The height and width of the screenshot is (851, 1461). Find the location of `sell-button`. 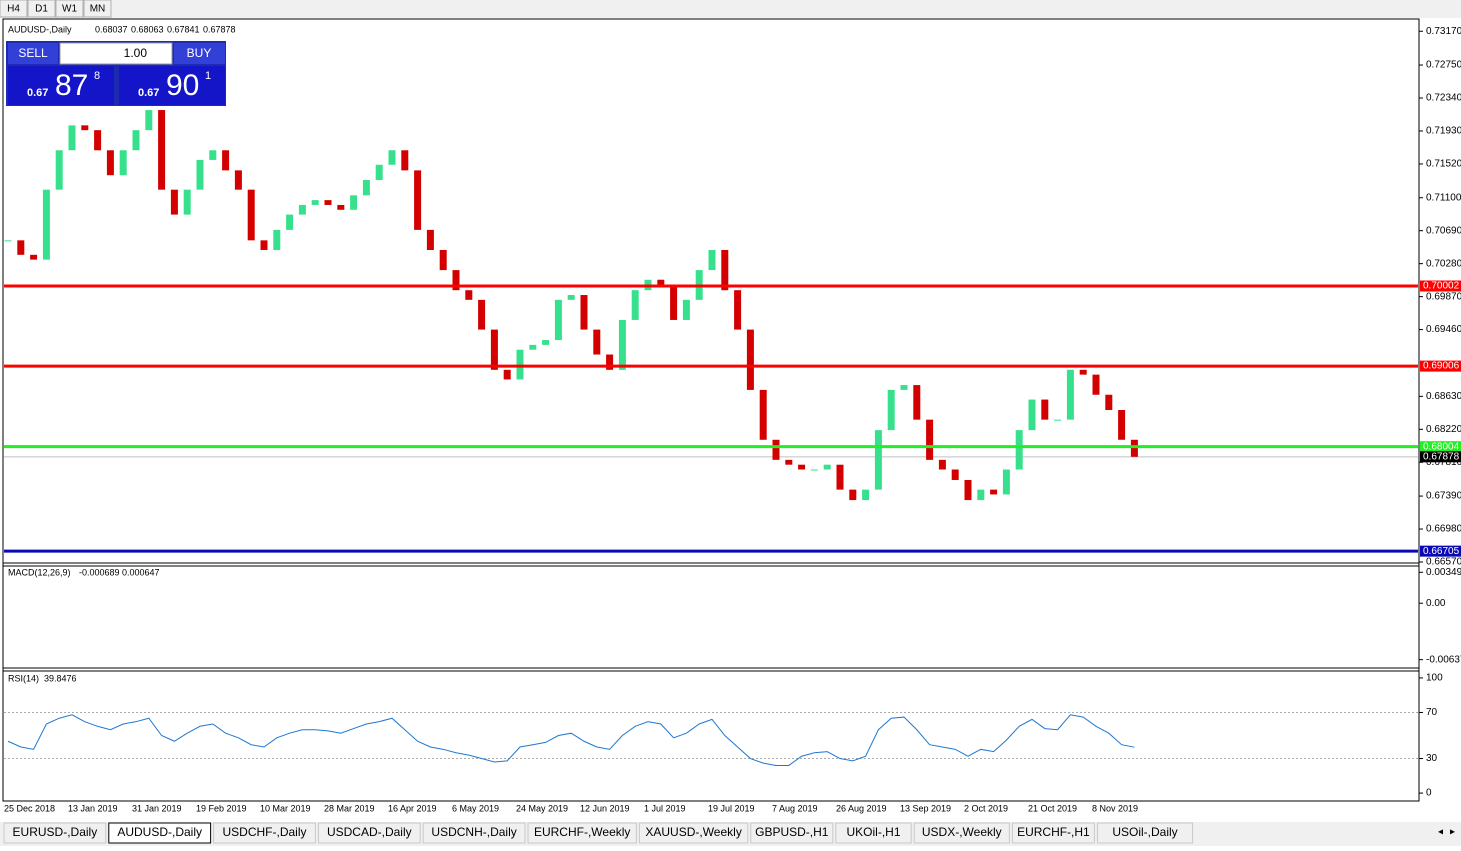

sell-button is located at coordinates (33, 53).